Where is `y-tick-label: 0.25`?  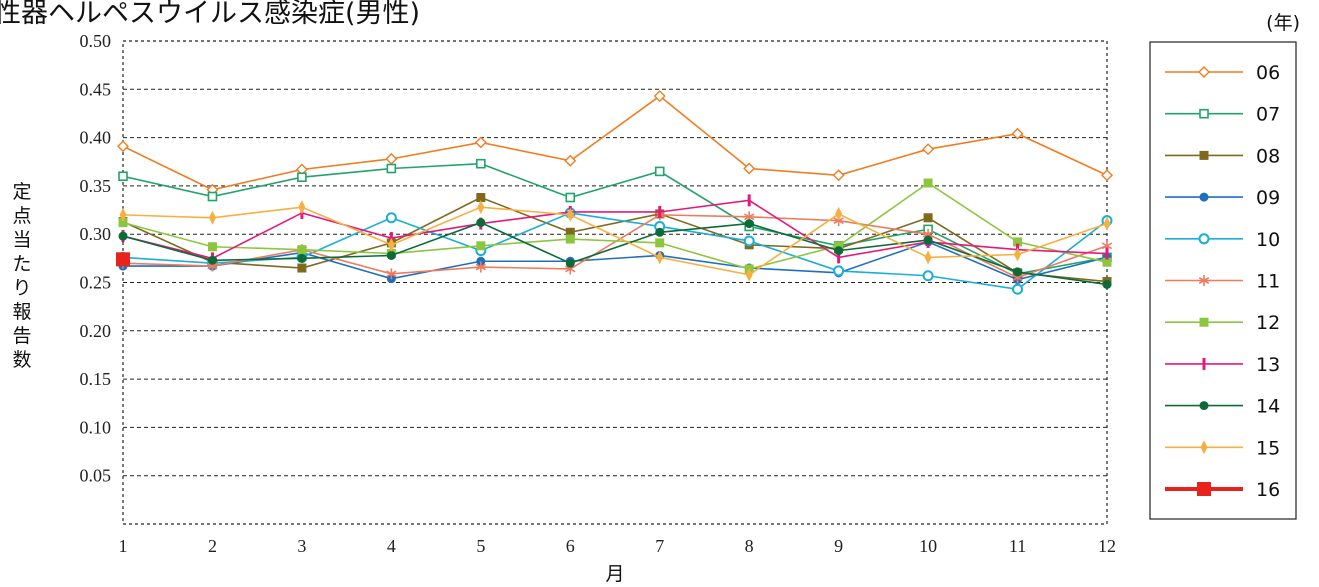
y-tick-label: 0.25 is located at coordinates (96, 283).